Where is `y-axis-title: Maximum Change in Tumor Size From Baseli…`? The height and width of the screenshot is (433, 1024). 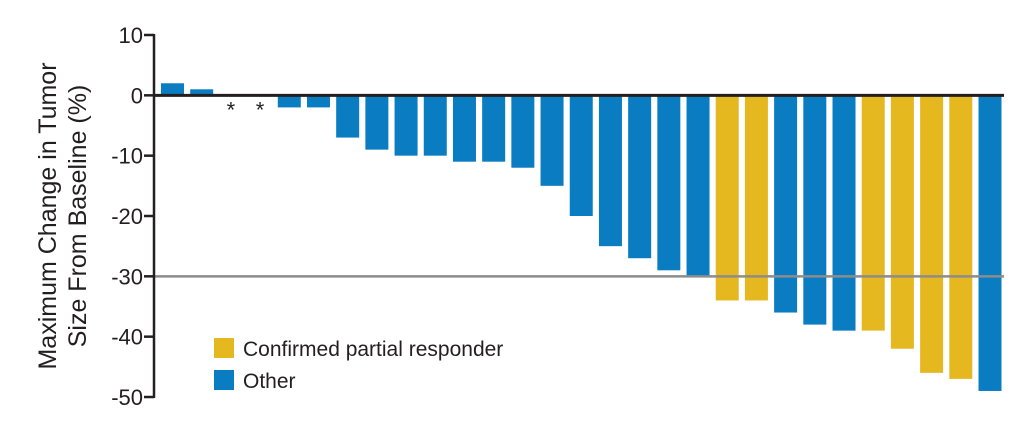 y-axis-title: Maximum Change in Tumor Size From Baseli… is located at coordinates (63, 215).